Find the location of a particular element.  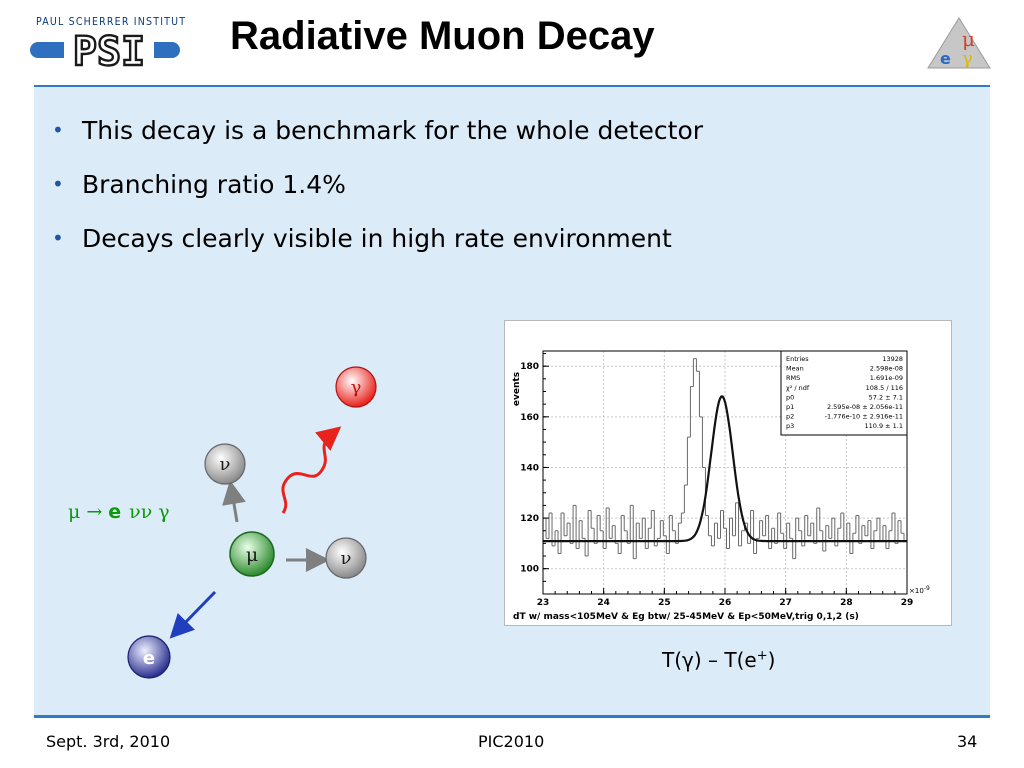

footer-page-number: 34 is located at coordinates (967, 741).